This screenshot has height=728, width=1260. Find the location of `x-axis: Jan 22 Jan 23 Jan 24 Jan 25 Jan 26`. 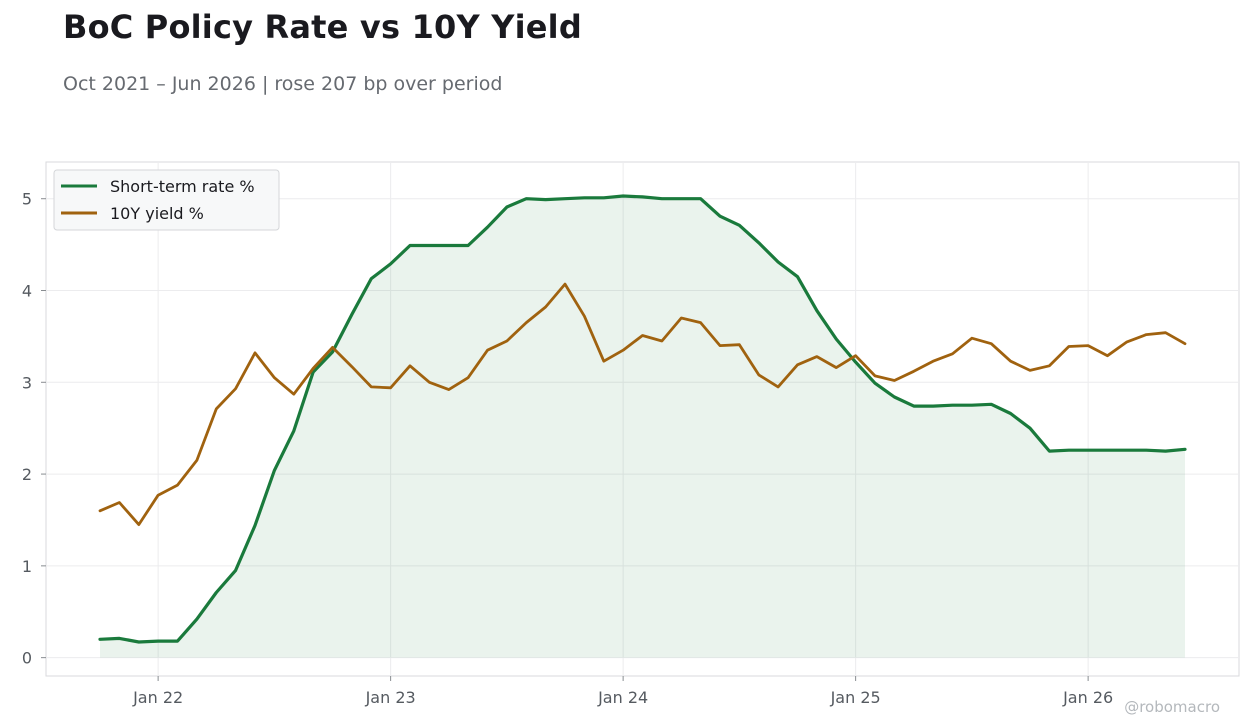

x-axis: Jan 22 Jan 23 Jan 24 Jan 25 Jan 26 is located at coordinates (622, 691).